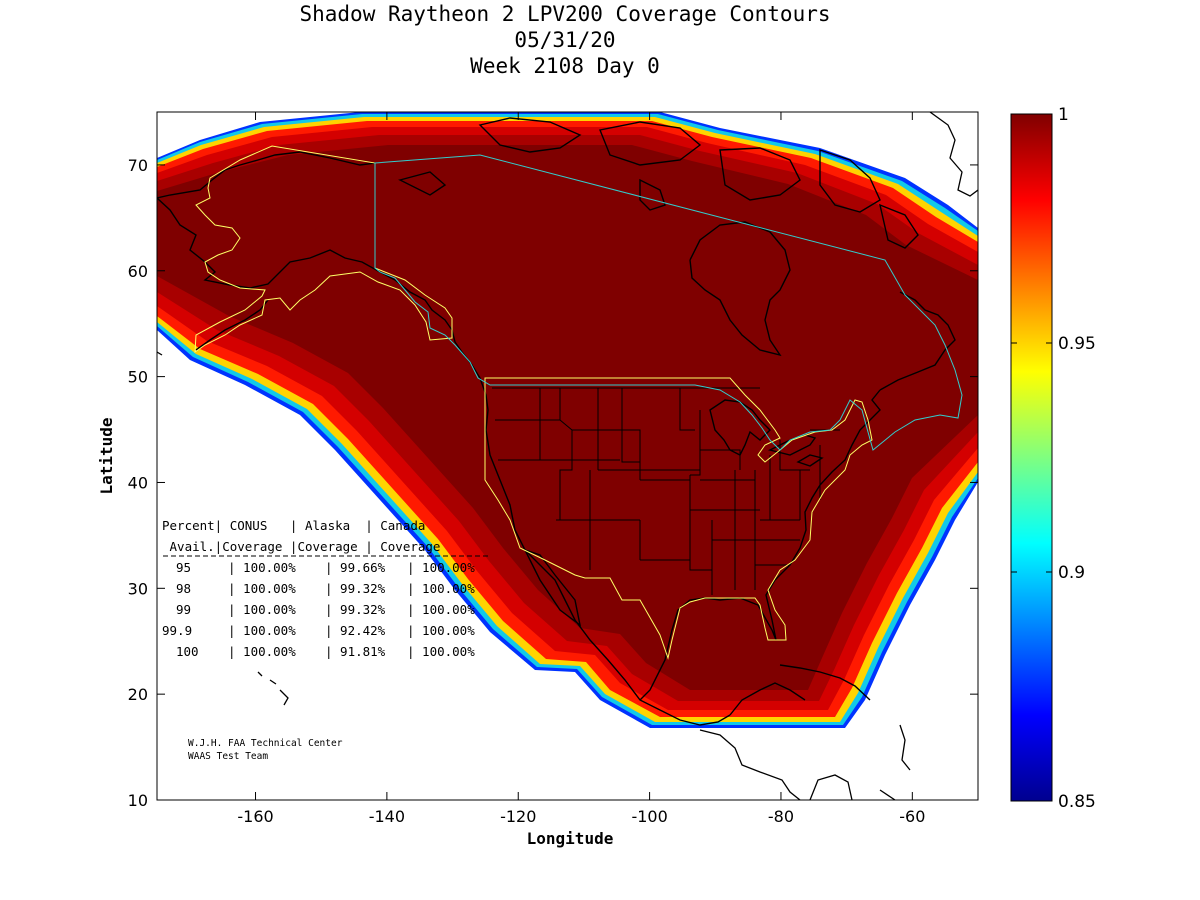 The height and width of the screenshot is (900, 1200). What do you see at coordinates (355, 630) in the screenshot?
I see `table-cell-alaska: | 92.42%` at bounding box center [355, 630].